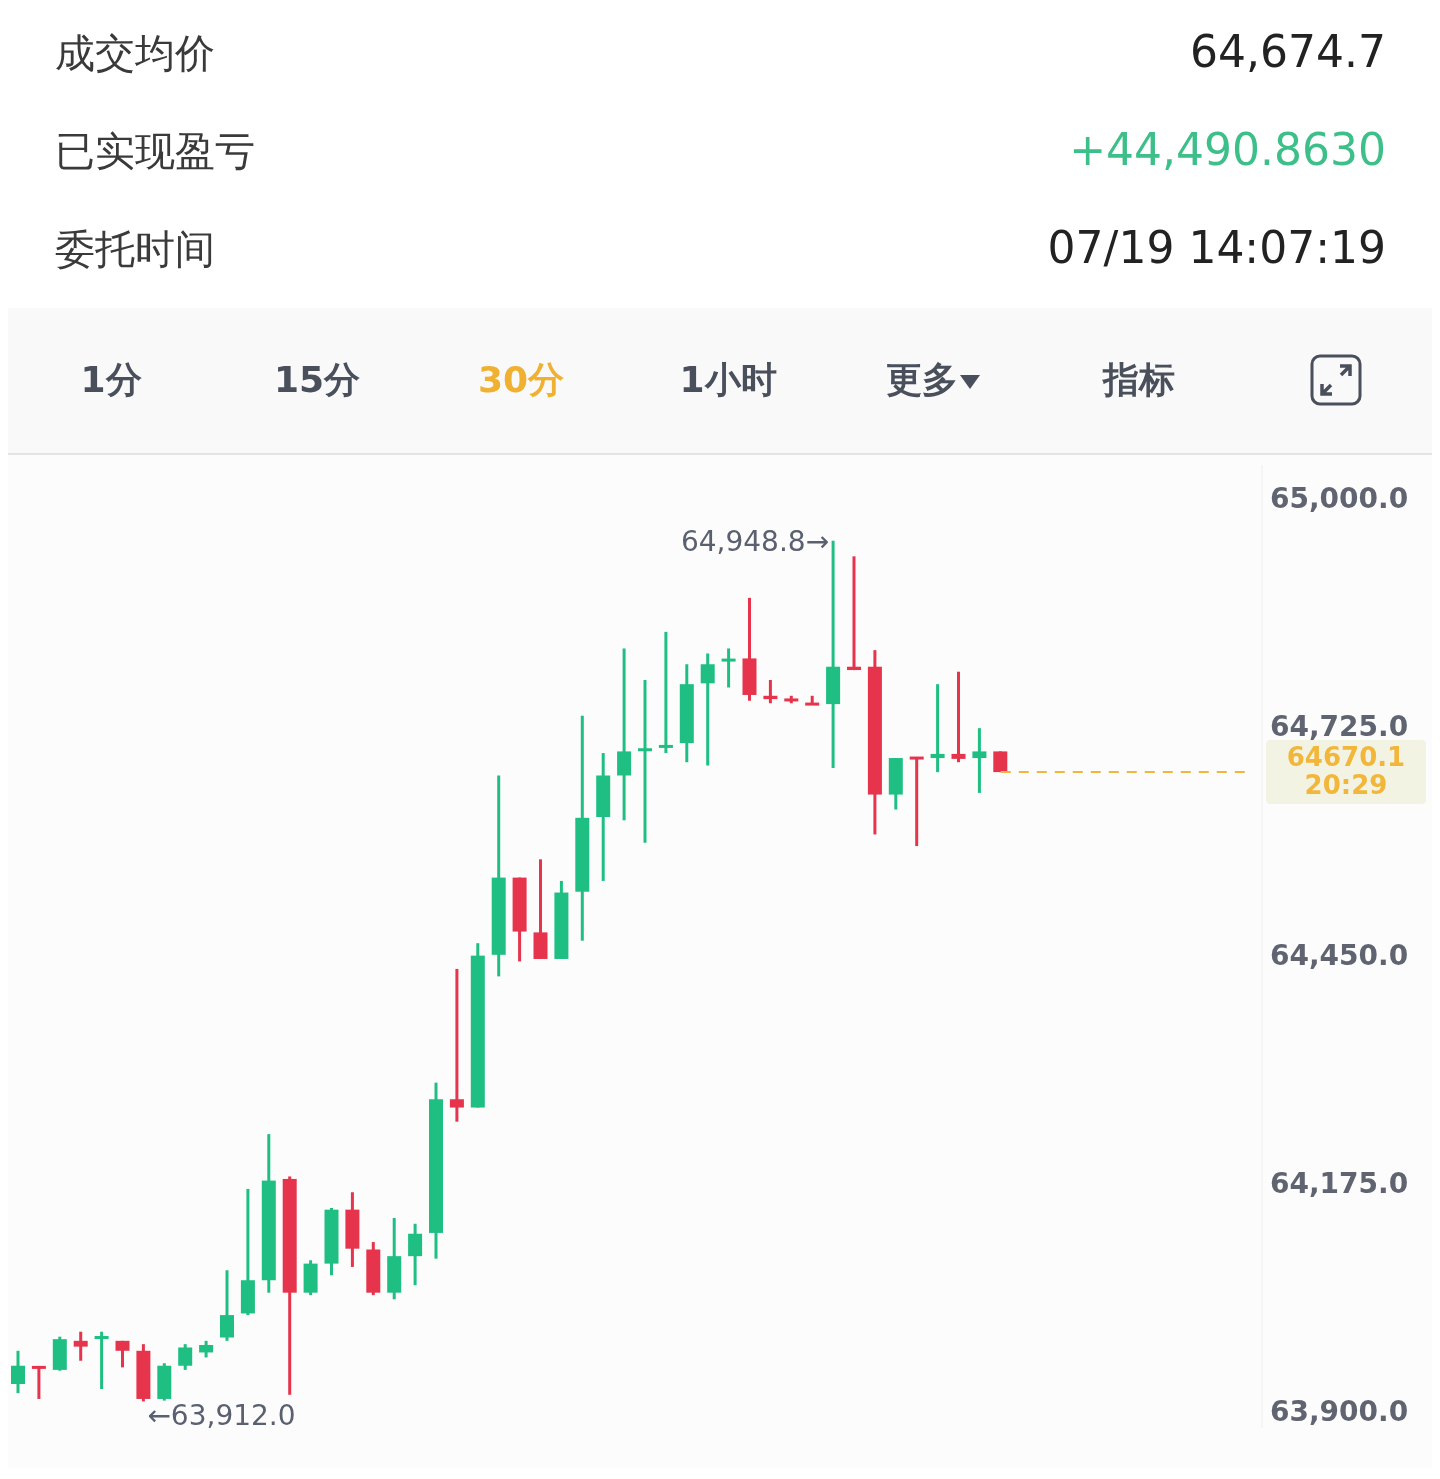 The height and width of the screenshot is (1479, 1440). Describe the element at coordinates (1339, 1412) in the screenshot. I see `y-tick-label: 63,900.0` at that location.